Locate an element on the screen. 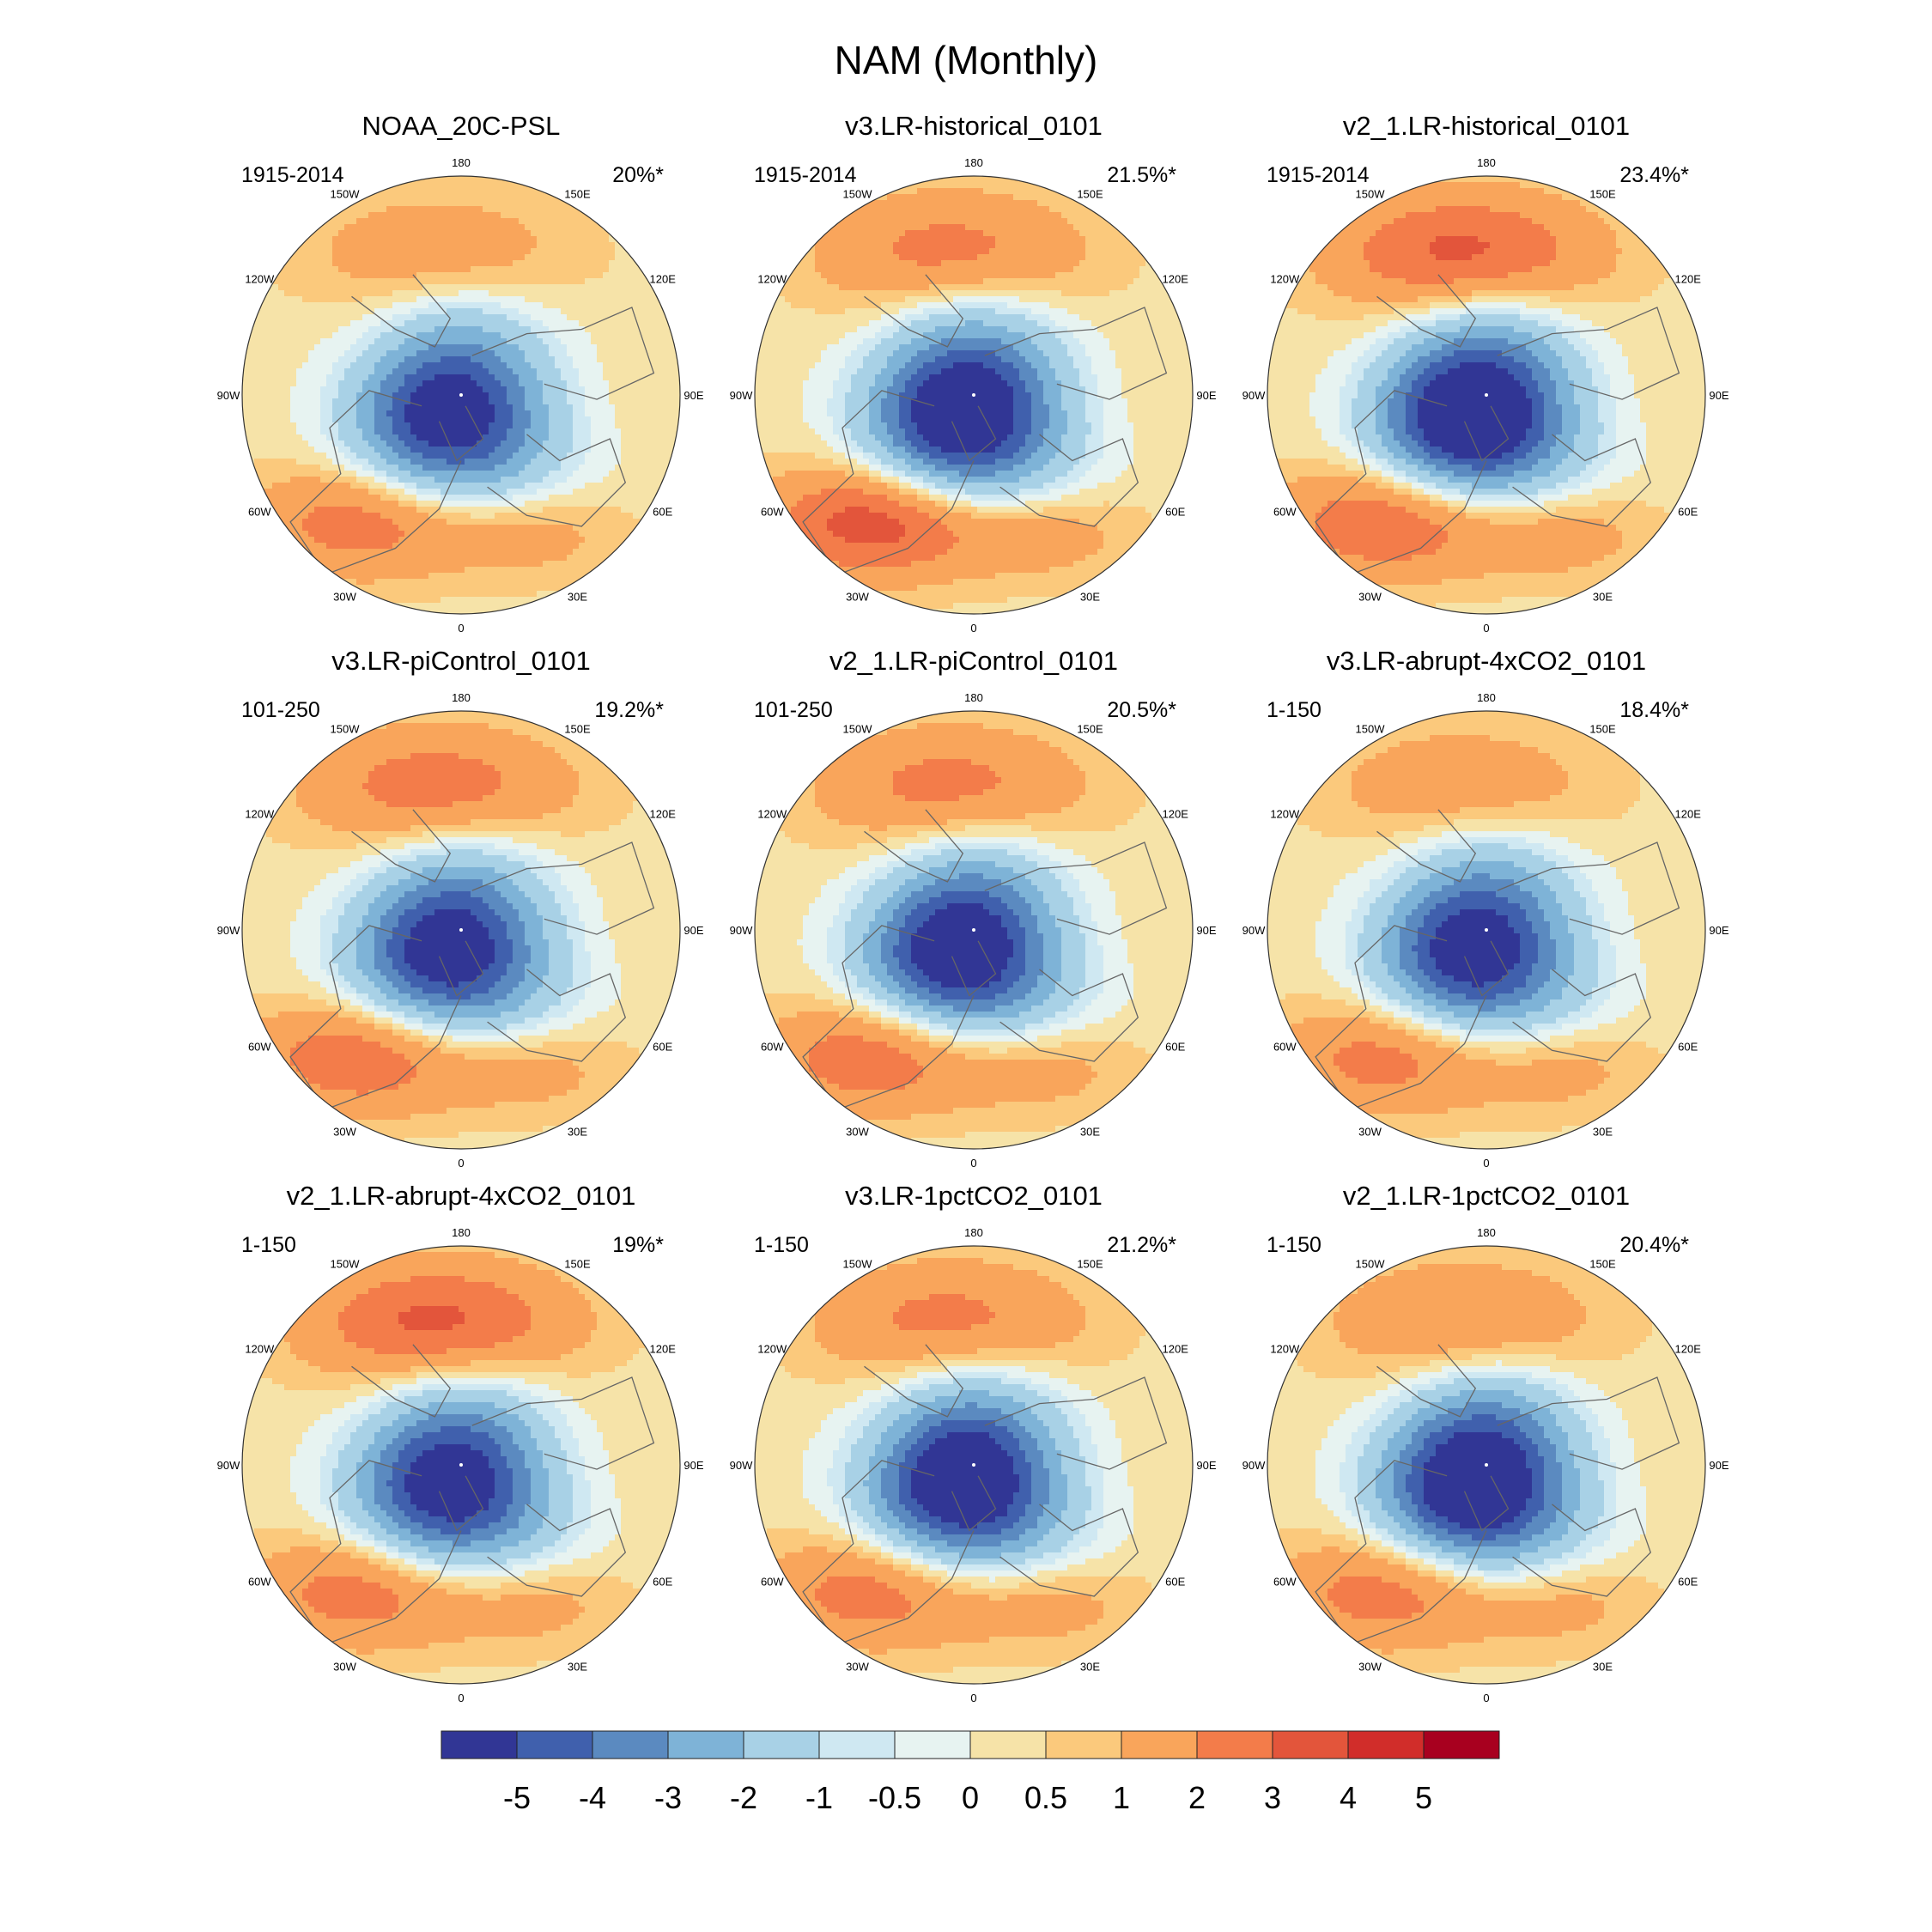 Image resolution: width=1932 pixels, height=1932 pixels. variance-label: 20%* is located at coordinates (638, 175).